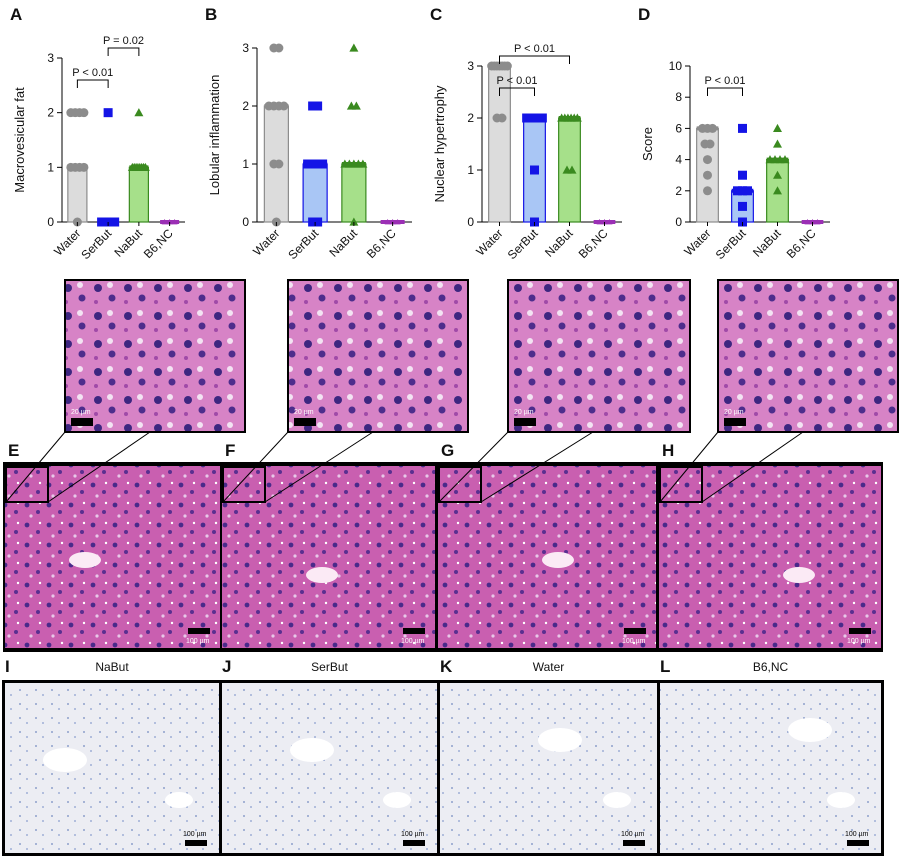  I want to click on panel-label: L, so click(665, 666).